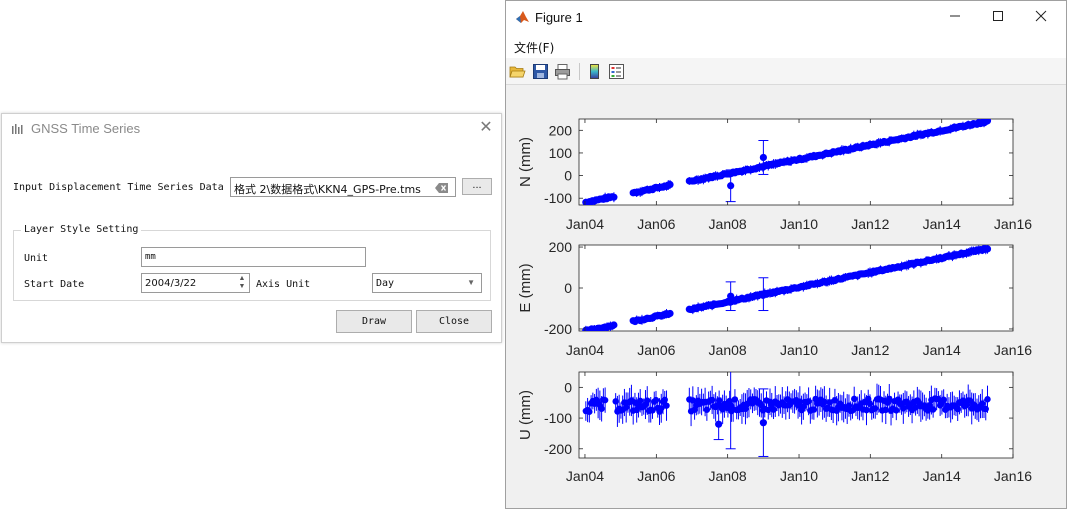 The image size is (1069, 511). What do you see at coordinates (998, 17) in the screenshot?
I see `maximize-icon` at bounding box center [998, 17].